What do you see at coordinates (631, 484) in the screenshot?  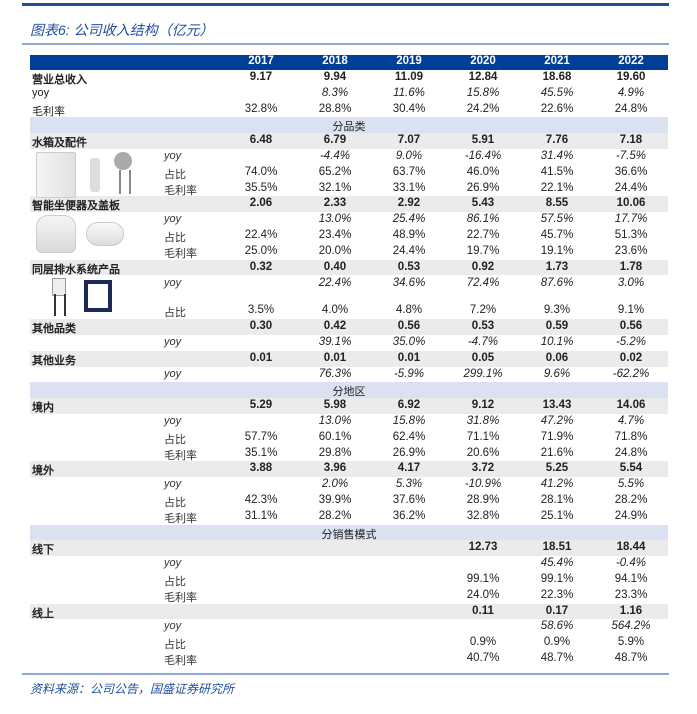 I see `cell-2022: 5.5%` at bounding box center [631, 484].